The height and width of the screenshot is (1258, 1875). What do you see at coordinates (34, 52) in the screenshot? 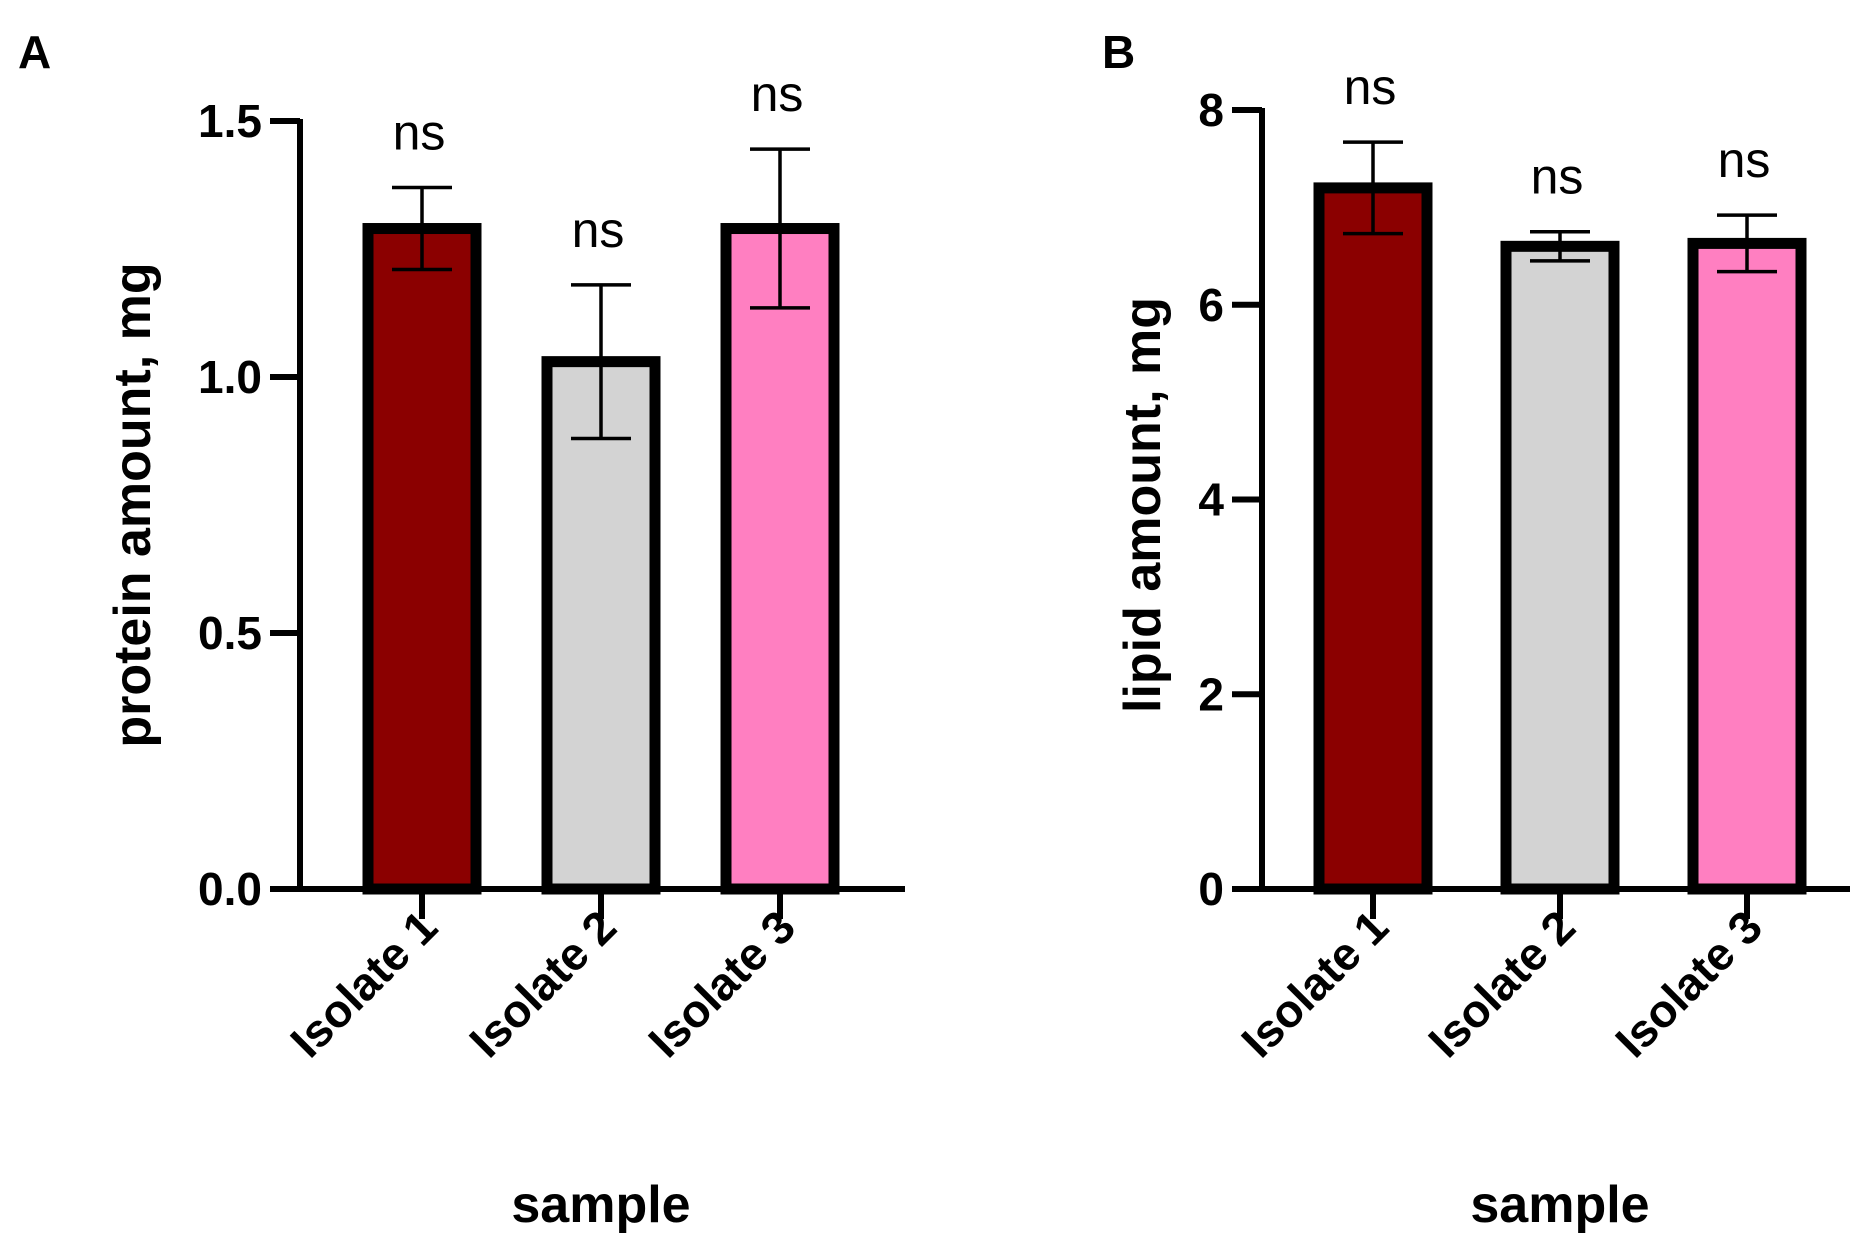
I see `panel-letter: A` at bounding box center [34, 52].